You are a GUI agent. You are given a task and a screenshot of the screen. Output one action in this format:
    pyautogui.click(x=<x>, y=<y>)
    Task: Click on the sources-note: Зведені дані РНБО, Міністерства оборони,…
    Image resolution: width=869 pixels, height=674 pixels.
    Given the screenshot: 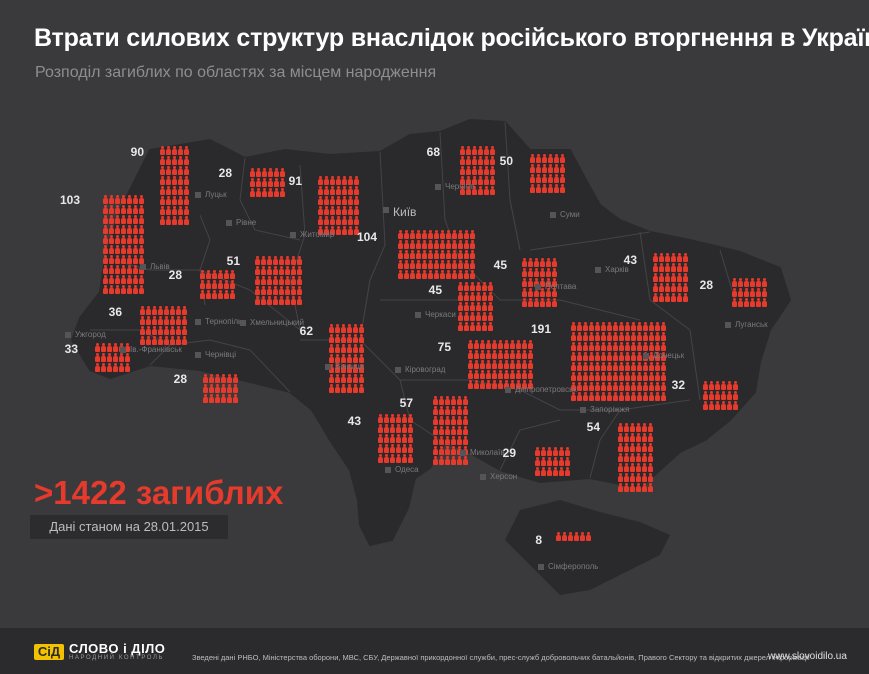 What is the action you would take?
    pyautogui.click(x=501, y=657)
    